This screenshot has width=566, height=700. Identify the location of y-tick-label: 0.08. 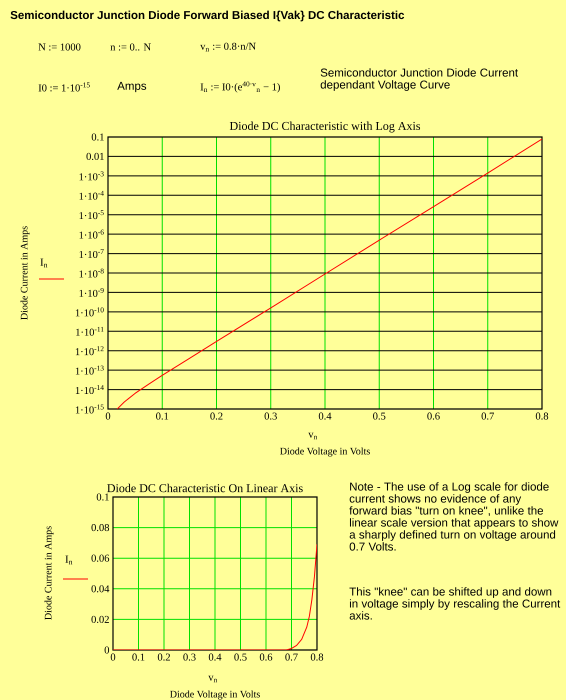
(100, 528).